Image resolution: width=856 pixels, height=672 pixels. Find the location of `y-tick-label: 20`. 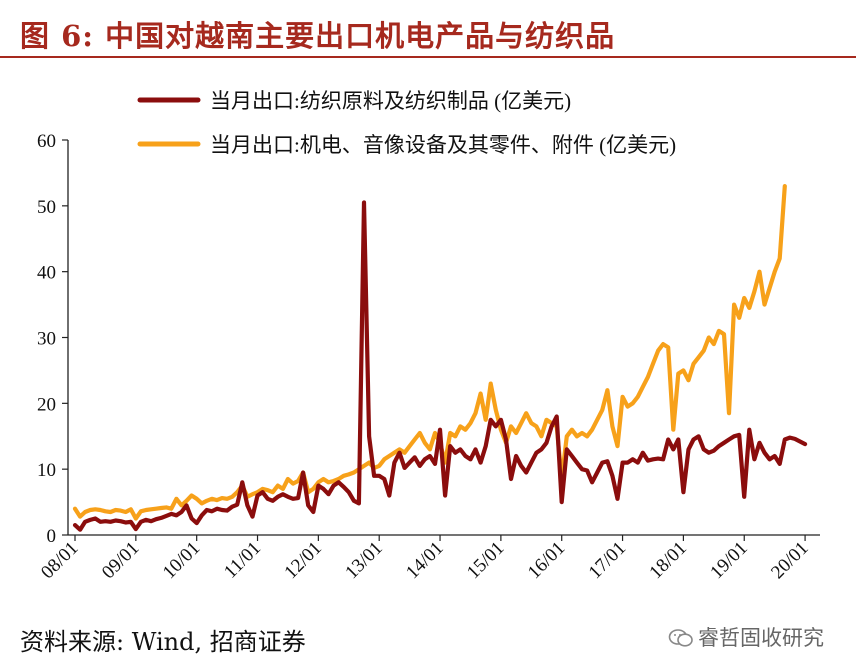

y-tick-label: 20 is located at coordinates (46, 404).